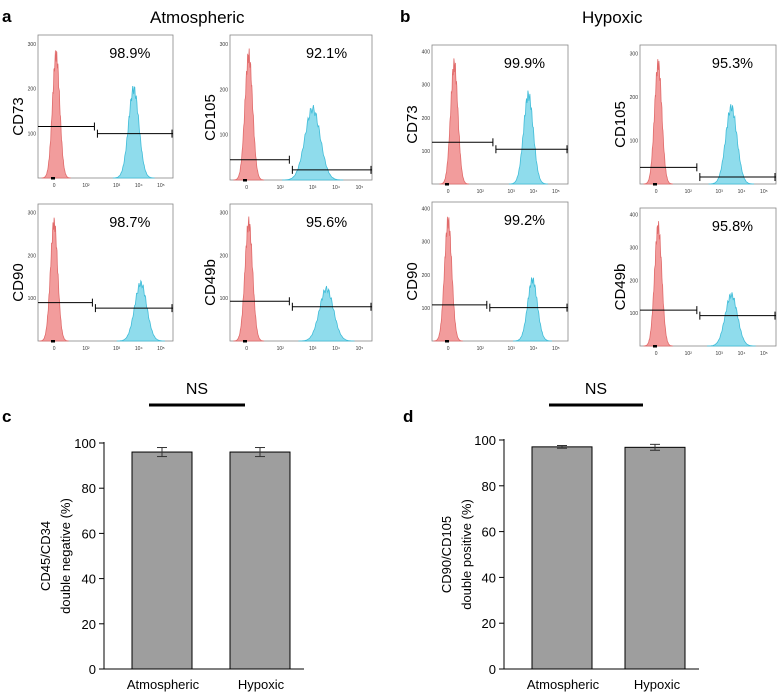  I want to click on histogram-cd49b: 100 200 300 400 0 10² 10³ 10⁴ 10⁵ 95.8% CD49b, so click(694, 282).